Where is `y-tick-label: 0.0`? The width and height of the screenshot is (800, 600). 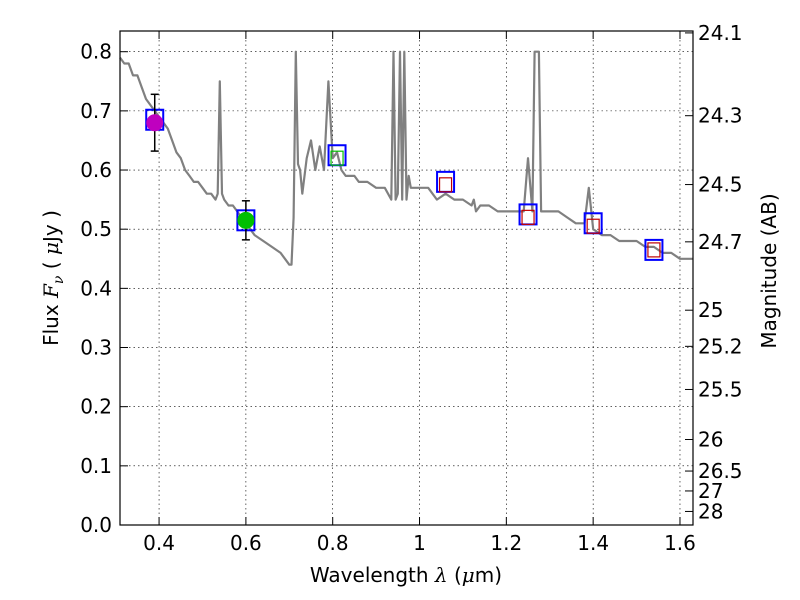
y-tick-label: 0.0 is located at coordinates (96, 525).